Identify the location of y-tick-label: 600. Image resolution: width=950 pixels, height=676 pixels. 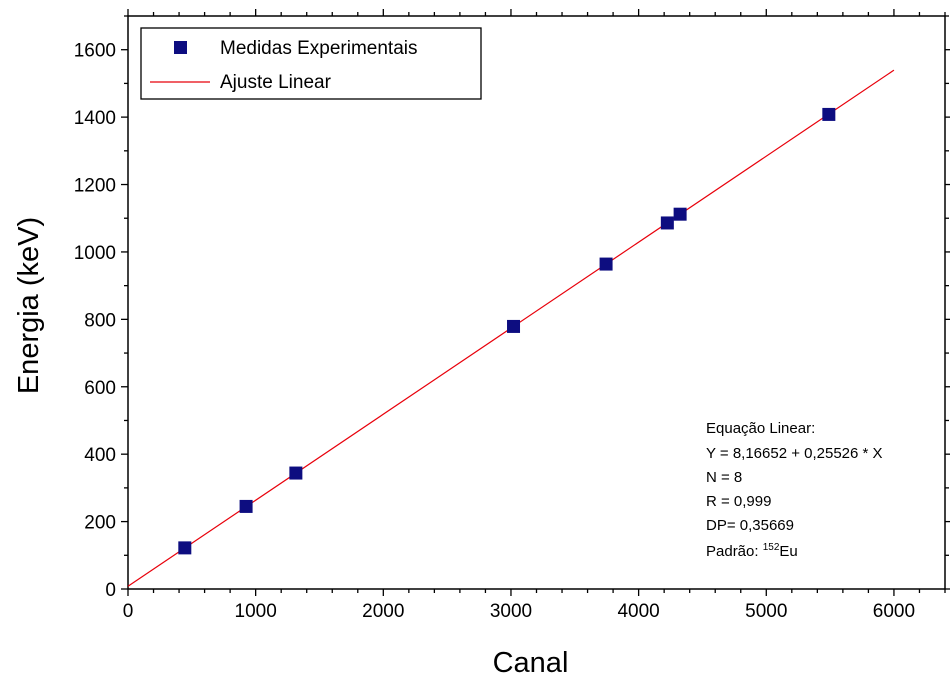
(100, 388).